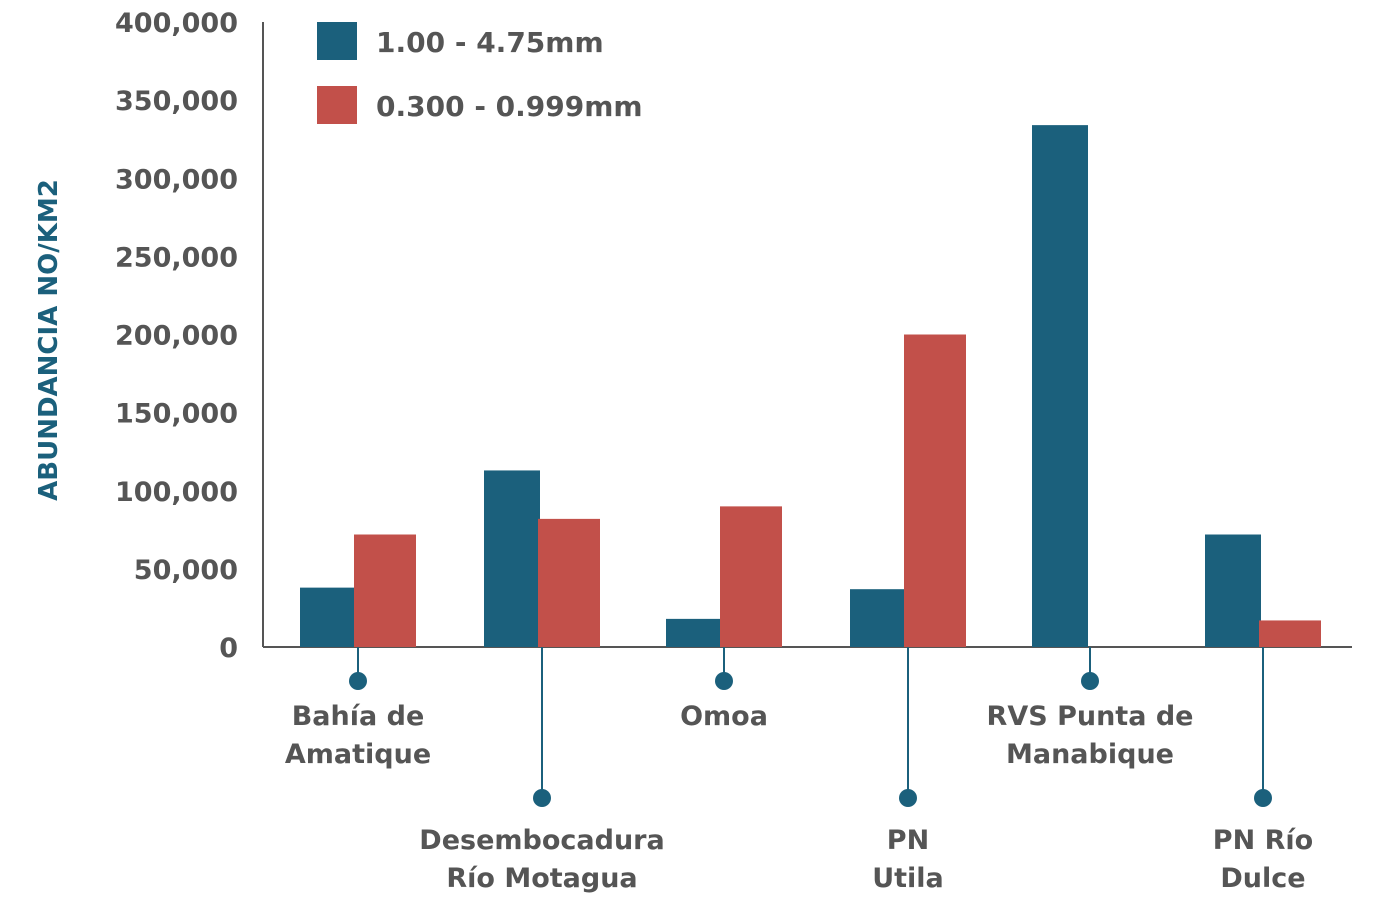 The image size is (1375, 897). I want to click on legend: 1.00 - 4.75mm 0.300 - 0.999mm, so click(480, 73).